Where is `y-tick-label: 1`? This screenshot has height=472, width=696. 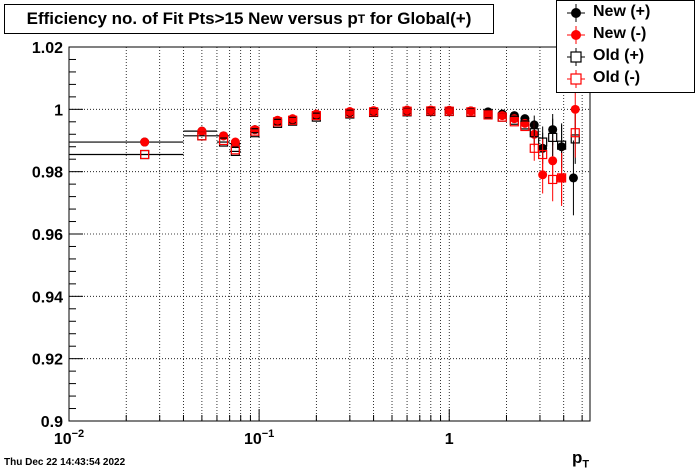 y-tick-label: 1 is located at coordinates (58, 110).